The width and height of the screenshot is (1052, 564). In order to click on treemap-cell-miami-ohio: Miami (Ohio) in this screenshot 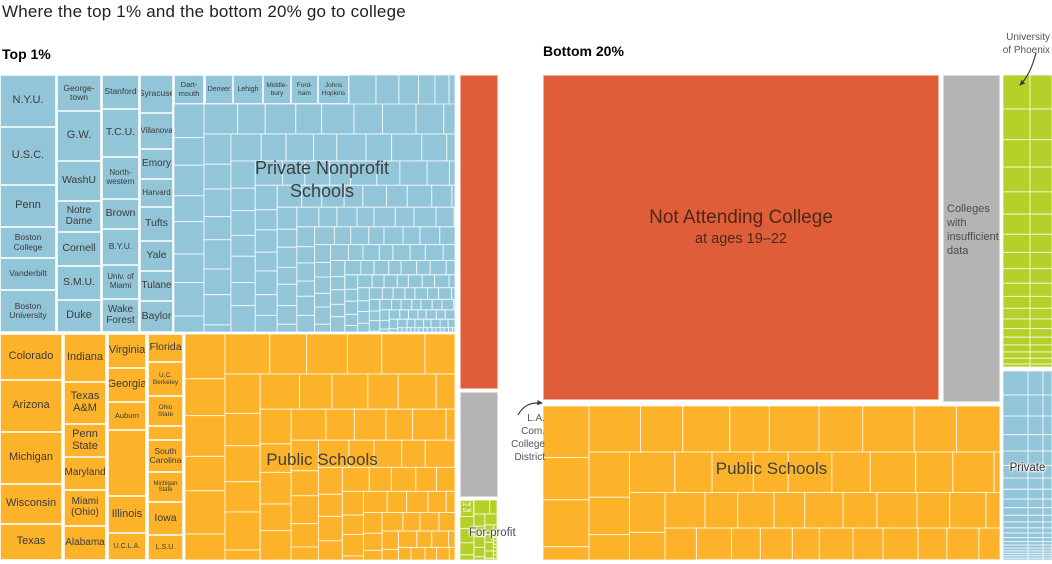, I will do `click(85, 508)`.